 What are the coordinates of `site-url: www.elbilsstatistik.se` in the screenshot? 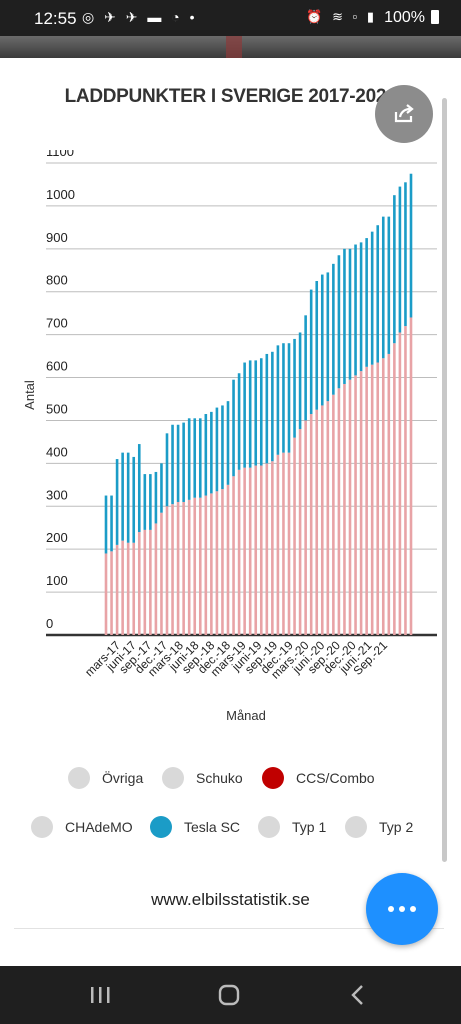 It's located at (230, 899).